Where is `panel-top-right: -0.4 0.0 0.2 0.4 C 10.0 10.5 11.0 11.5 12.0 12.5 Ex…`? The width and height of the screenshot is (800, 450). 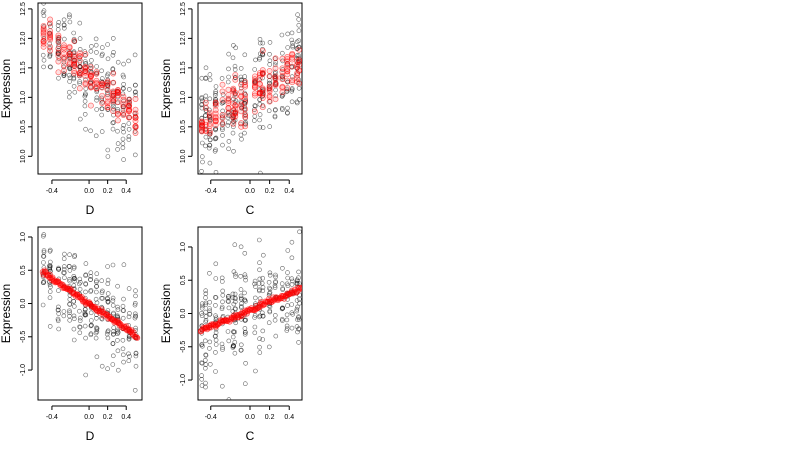 panel-top-right: -0.4 0.0 0.2 0.4 C 10.0 10.5 11.0 11.5 12.0 12.5 Ex… is located at coordinates (231, 109).